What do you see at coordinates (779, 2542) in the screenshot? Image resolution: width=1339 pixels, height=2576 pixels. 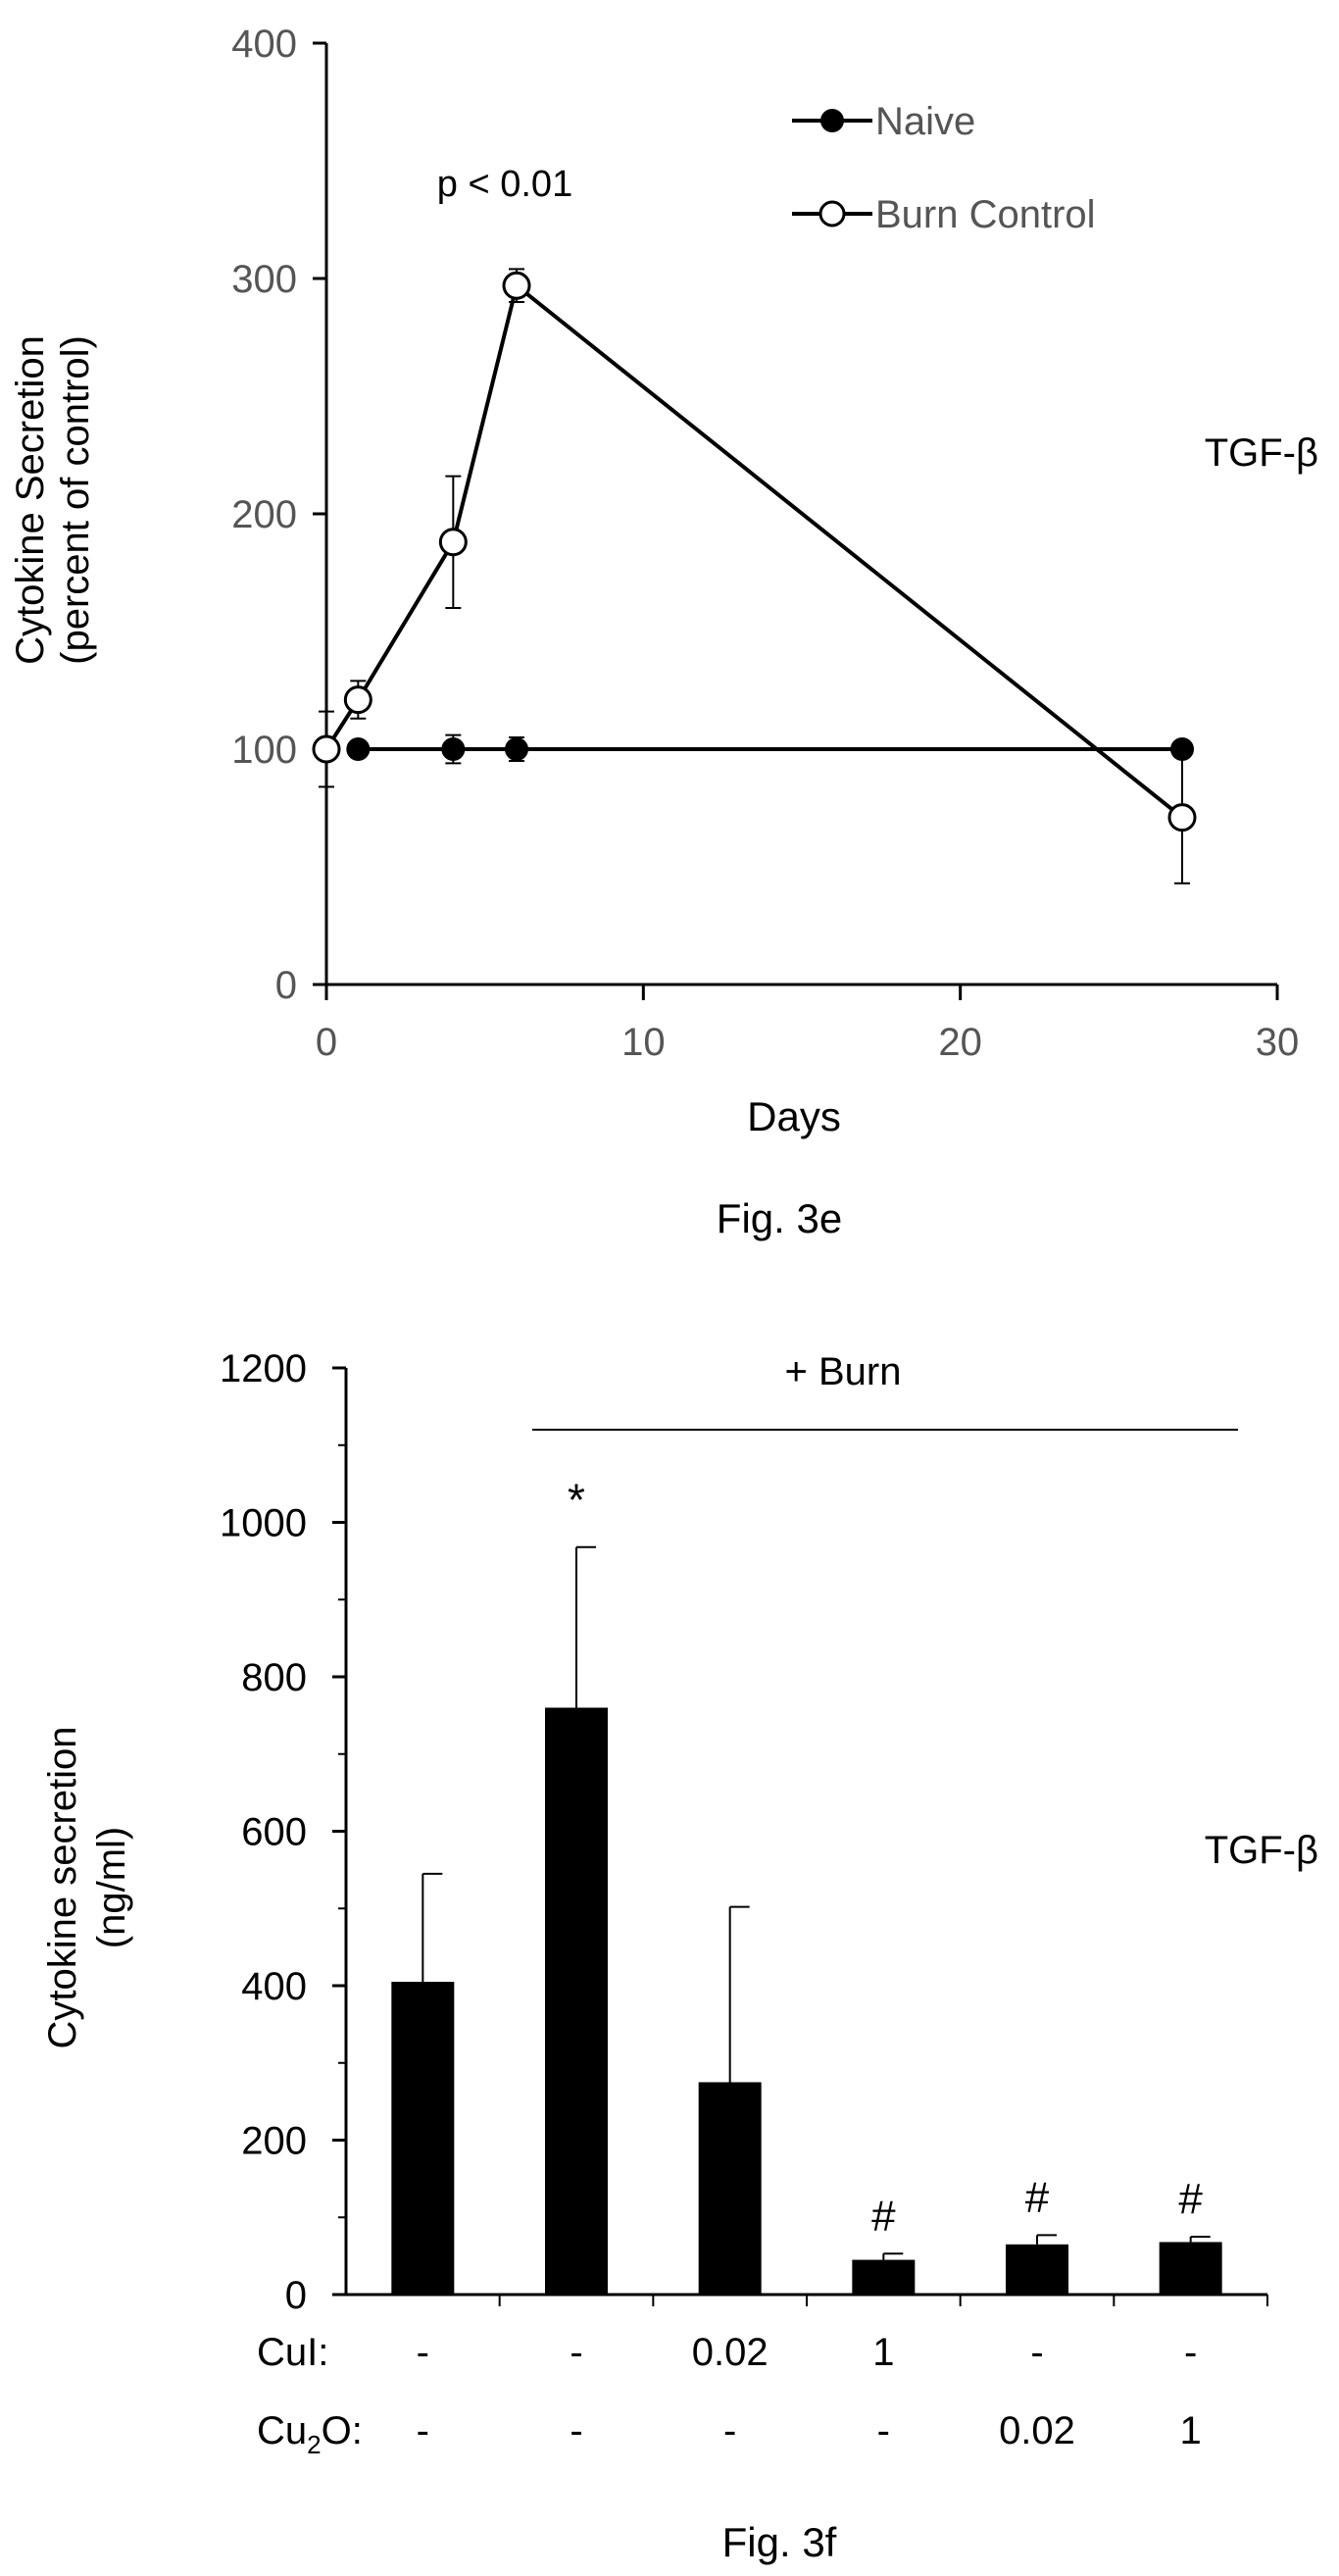 I see `bar-chart-caption: Fig. 3f` at bounding box center [779, 2542].